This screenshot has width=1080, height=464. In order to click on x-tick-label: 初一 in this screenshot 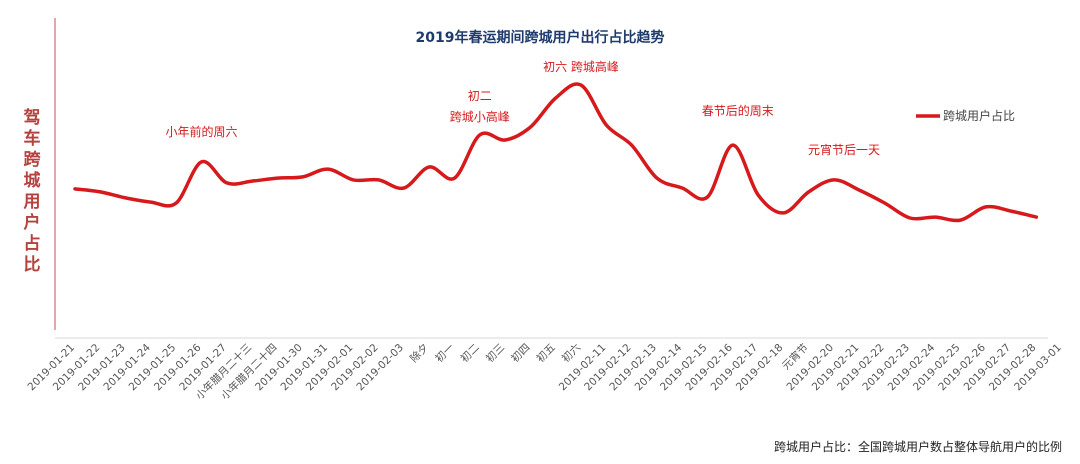, I will do `click(445, 353)`.